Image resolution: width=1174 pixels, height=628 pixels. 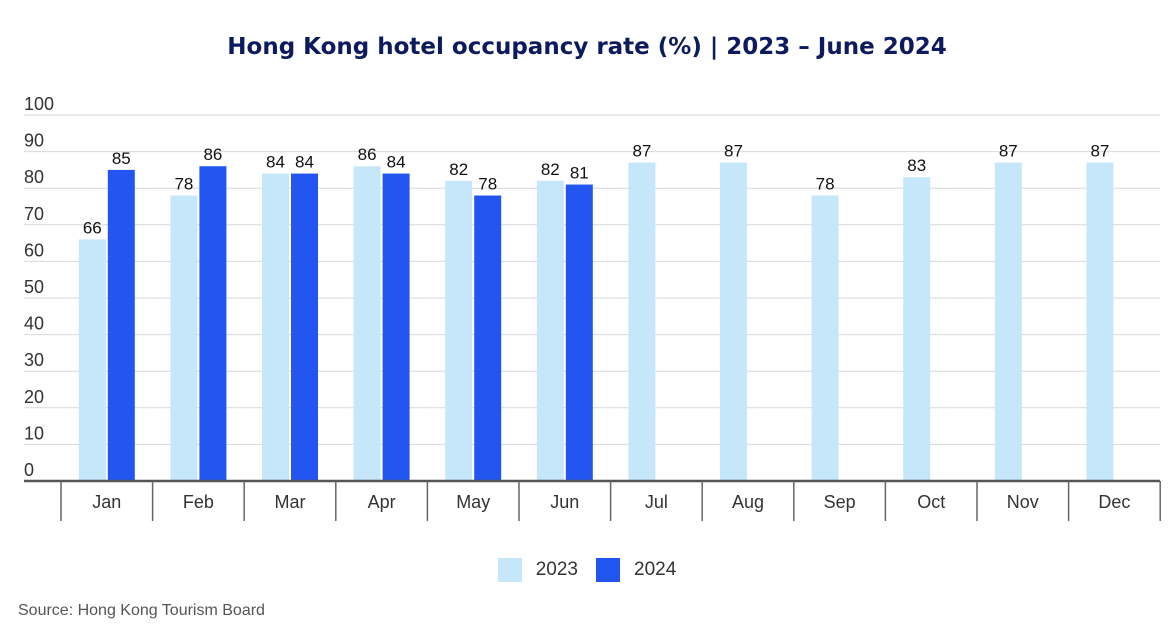 What do you see at coordinates (184, 338) in the screenshot?
I see `bar-2023-Feb` at bounding box center [184, 338].